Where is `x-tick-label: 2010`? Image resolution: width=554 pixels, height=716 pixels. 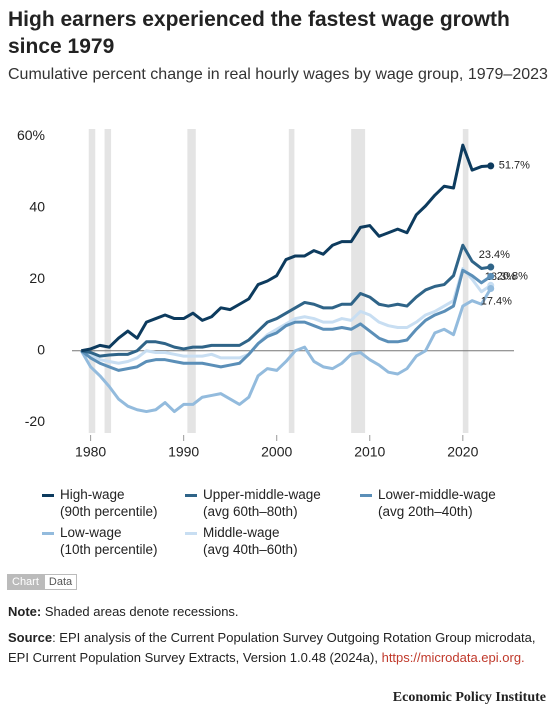 x-tick-label: 2010 is located at coordinates (369, 452).